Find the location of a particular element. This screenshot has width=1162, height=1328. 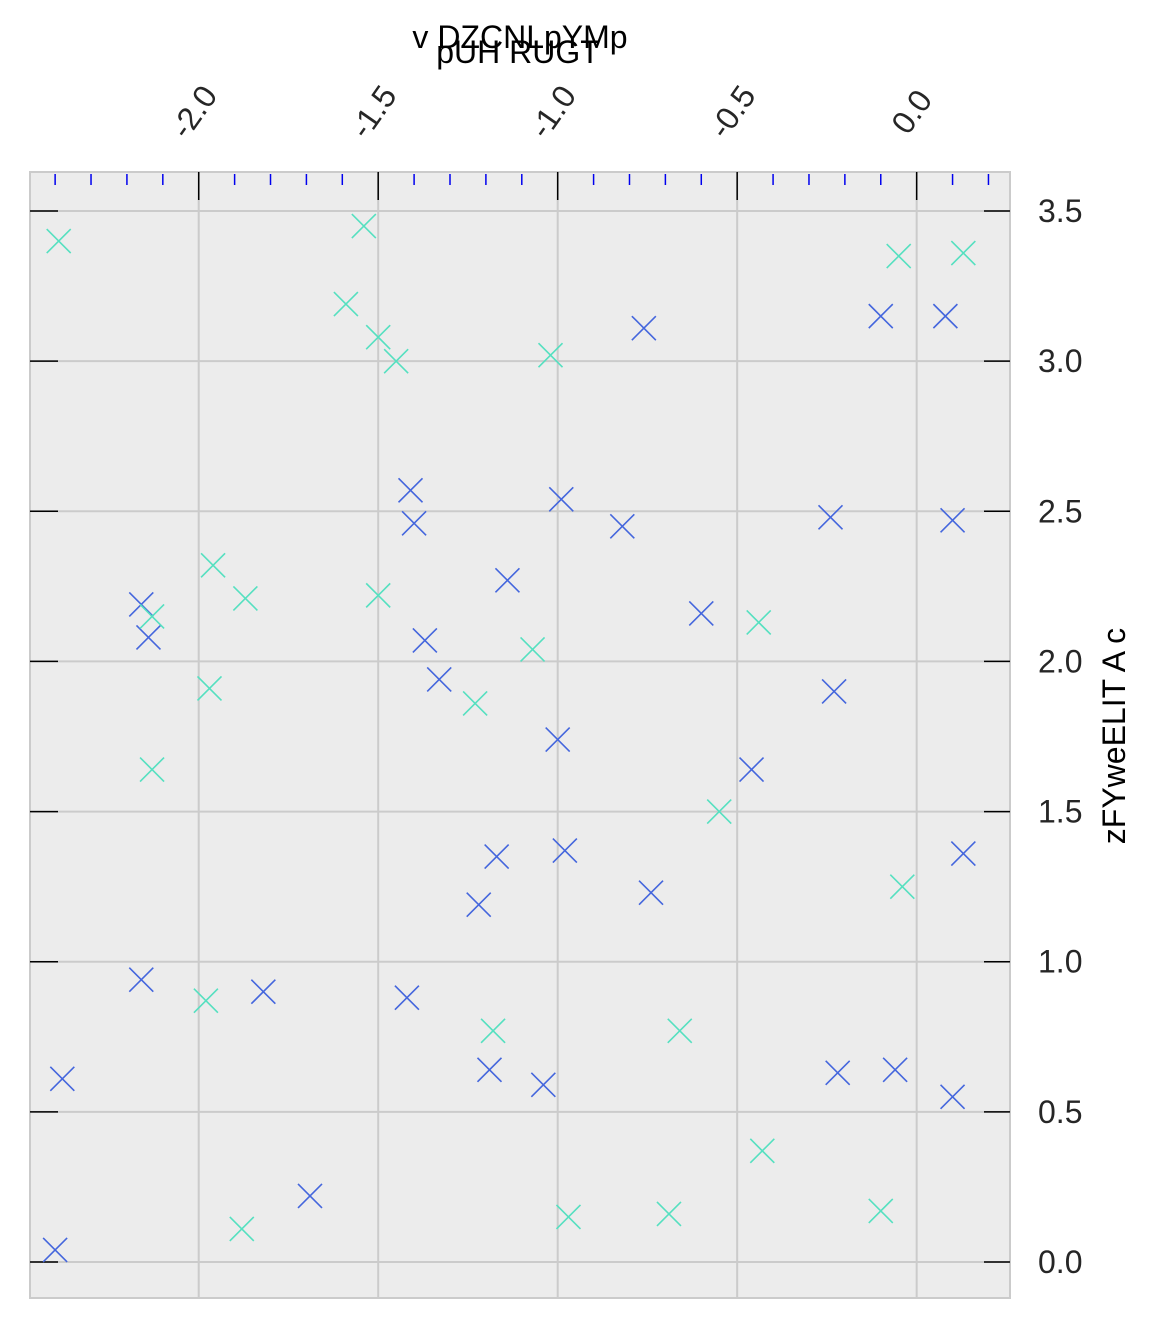

x-axis-label: v DZCNLpYMp is located at coordinates (519, 37).